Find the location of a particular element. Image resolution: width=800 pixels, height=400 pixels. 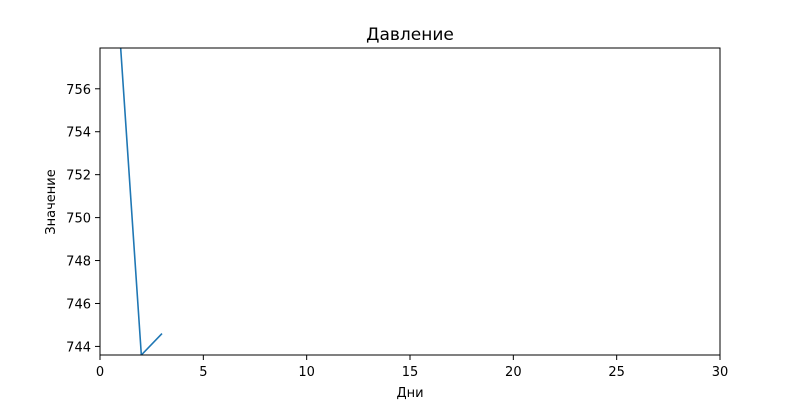

x-axis-ticks: 0 5 10 15 20 25 30 is located at coordinates (412, 367).